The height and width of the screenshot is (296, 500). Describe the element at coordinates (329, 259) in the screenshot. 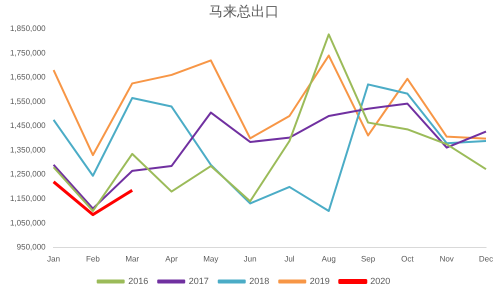

I see `x-tick-label: Aug` at that location.